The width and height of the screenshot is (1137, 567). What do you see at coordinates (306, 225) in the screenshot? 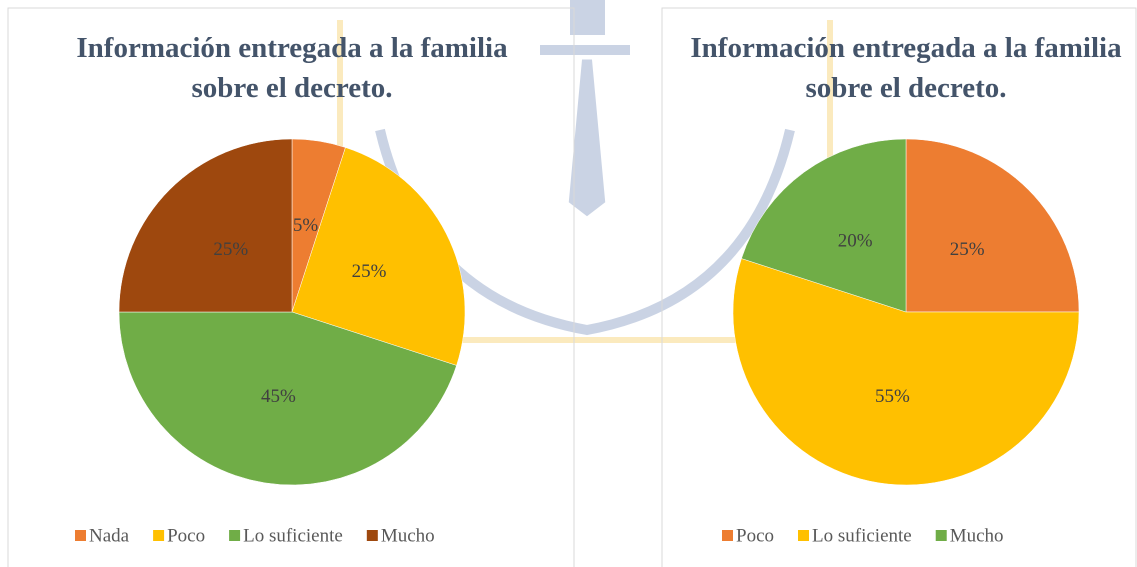
I see `data-label: 5%` at bounding box center [306, 225].